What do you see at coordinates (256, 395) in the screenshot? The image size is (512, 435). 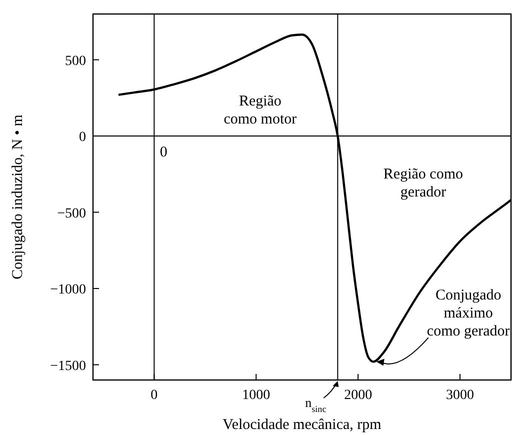 I see `x-tick-label: 1000` at bounding box center [256, 395].